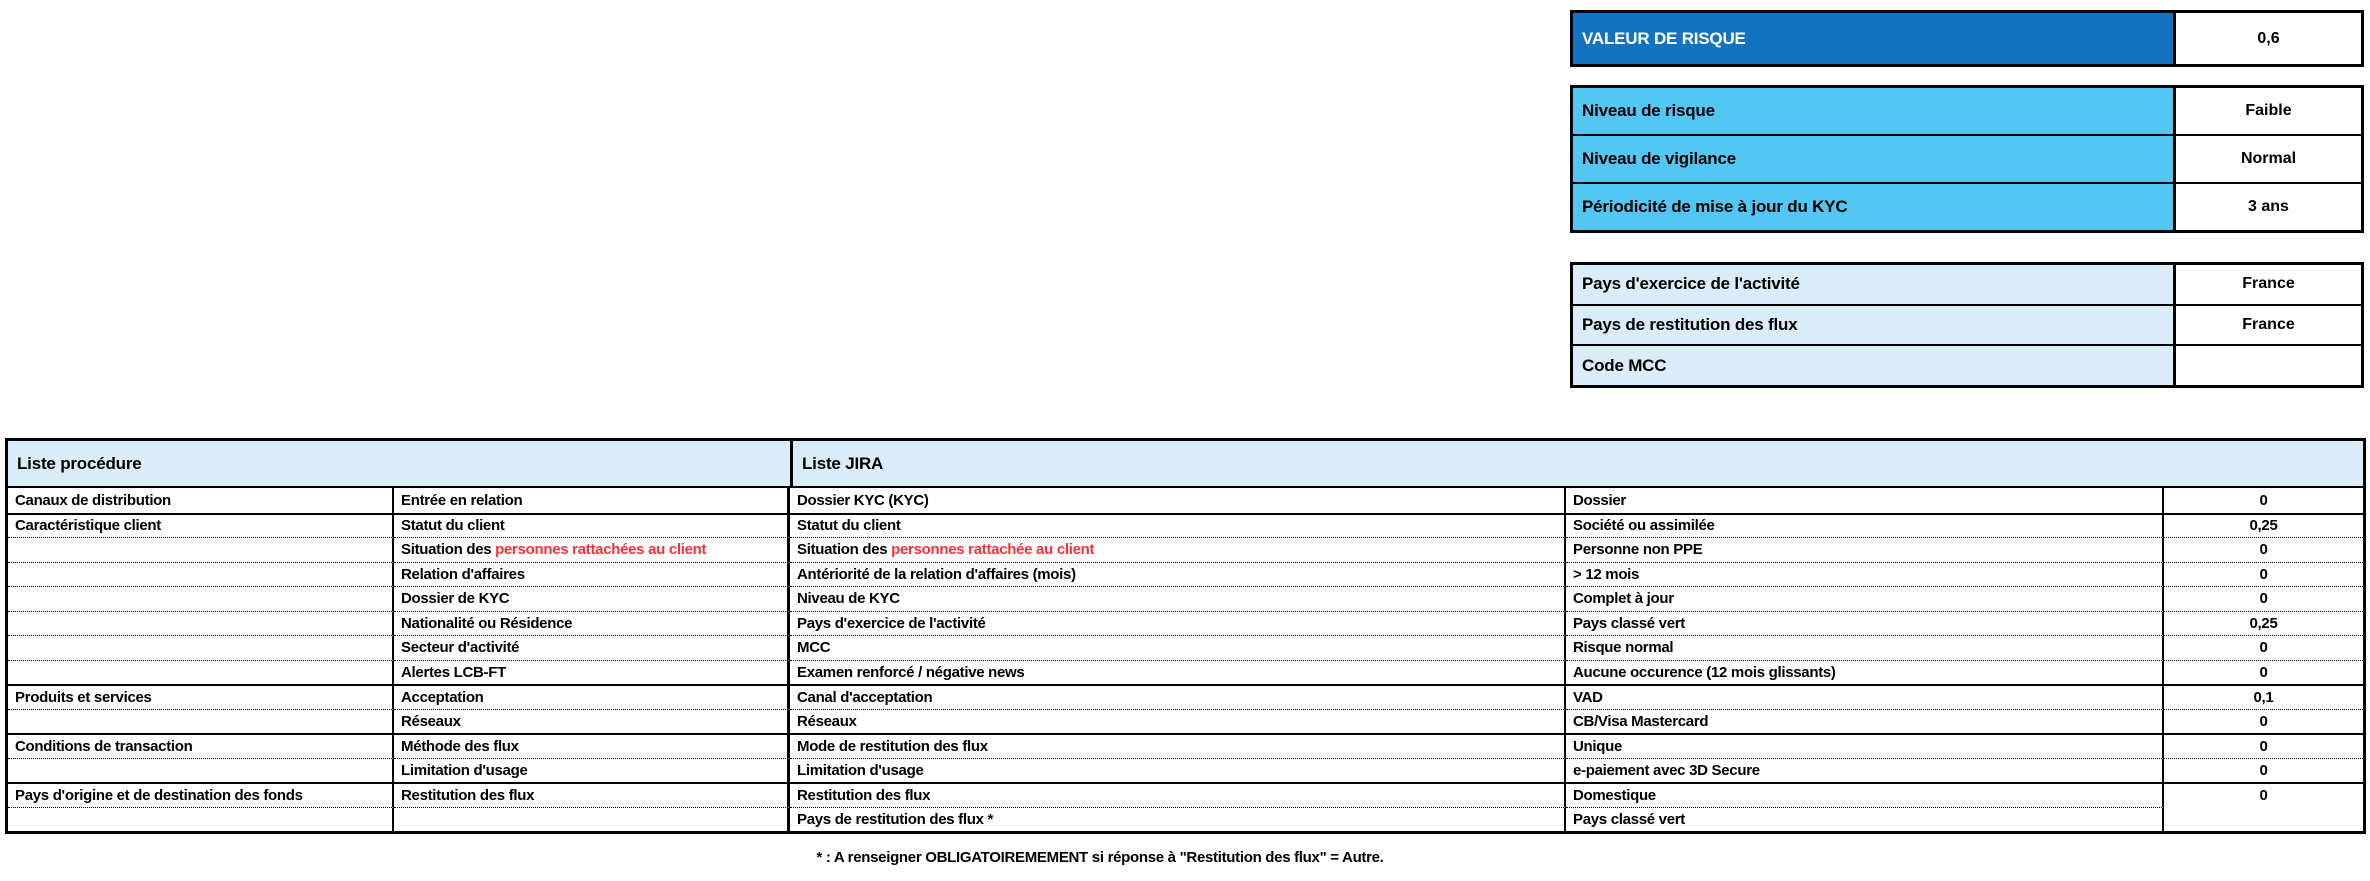 This screenshot has height=881, width=2370. Describe the element at coordinates (592, 769) in the screenshot. I see `cell-procedure-item: Limitation d'usage` at that location.